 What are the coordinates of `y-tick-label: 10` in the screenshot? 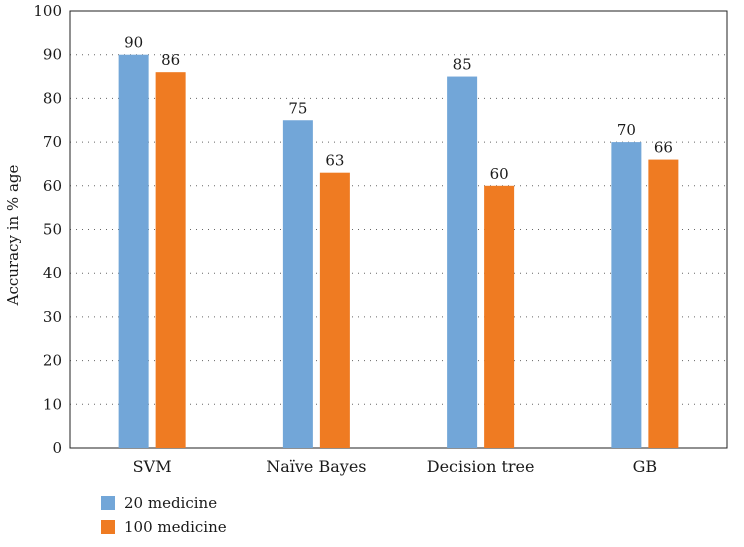 It's located at (52, 404).